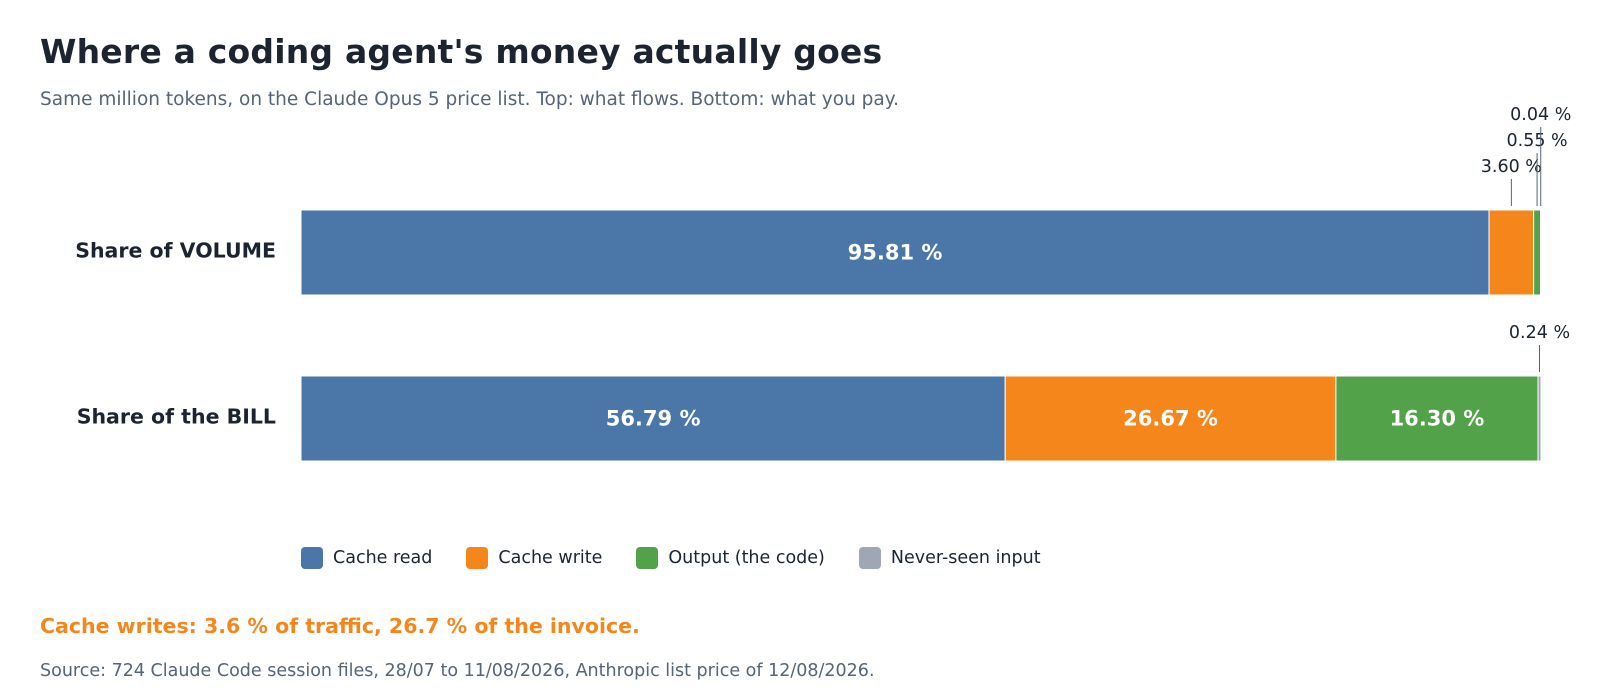  What do you see at coordinates (647, 558) in the screenshot?
I see `legend-swatch-output-the-code` at bounding box center [647, 558].